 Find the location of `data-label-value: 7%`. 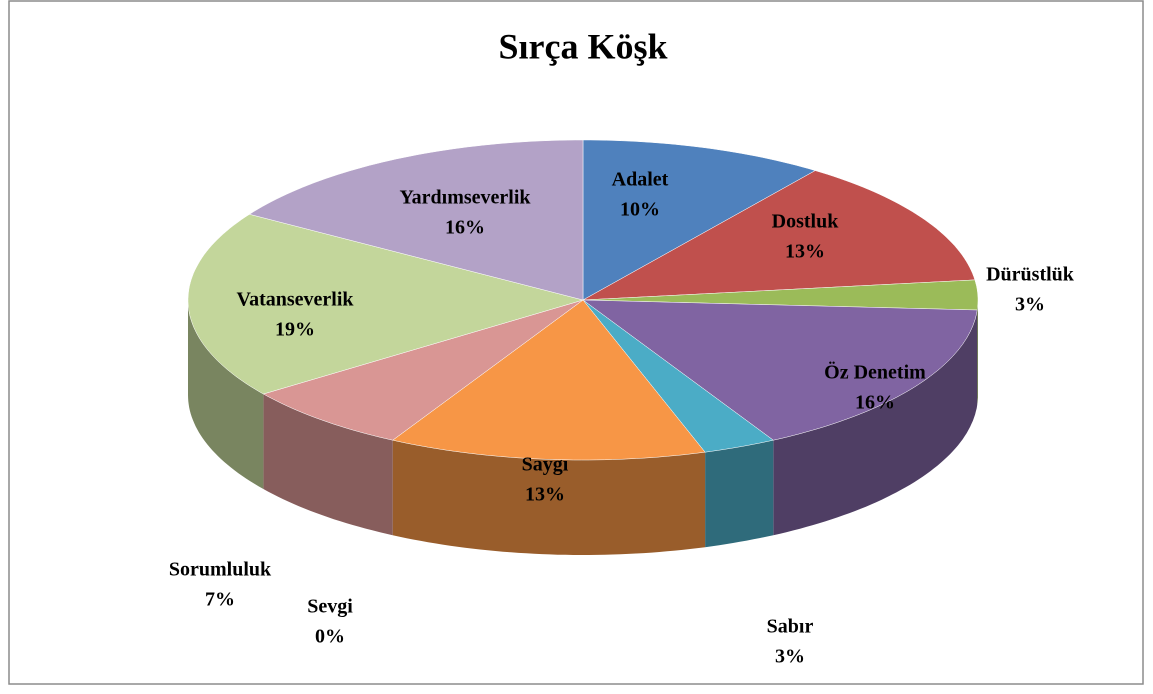

data-label-value: 7% is located at coordinates (220, 600).